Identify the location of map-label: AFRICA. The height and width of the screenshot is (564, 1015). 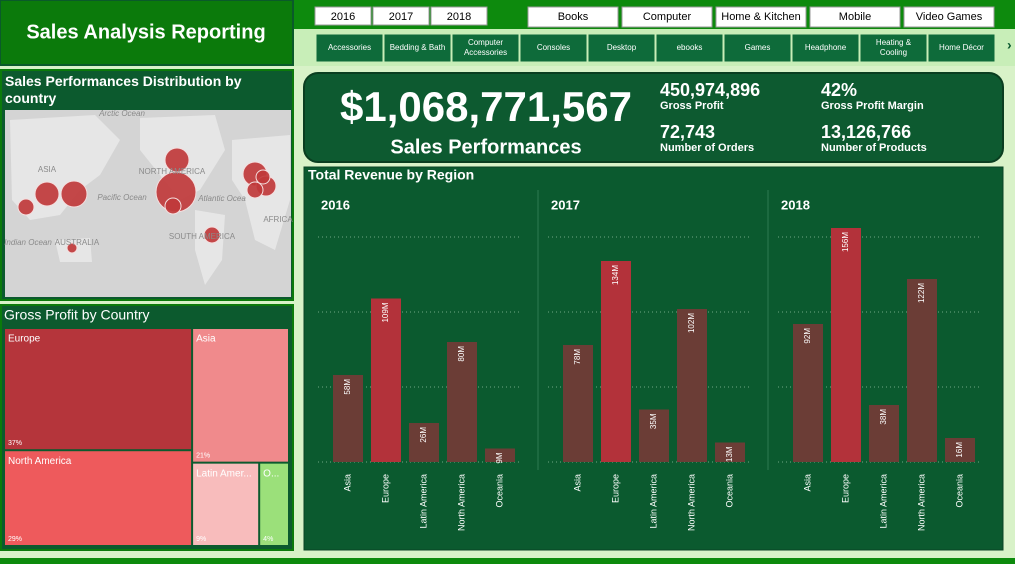
(278, 219).